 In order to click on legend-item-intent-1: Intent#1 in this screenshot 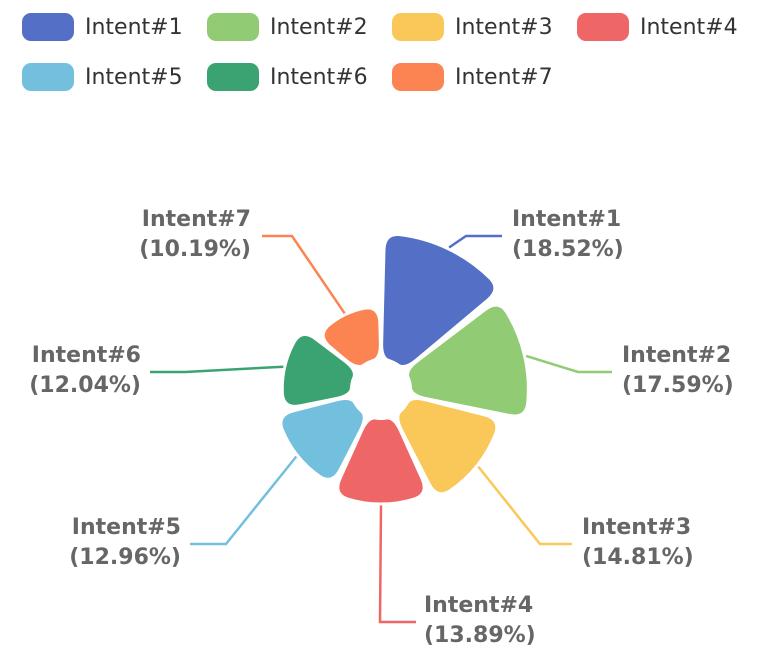, I will do `click(102, 27)`.